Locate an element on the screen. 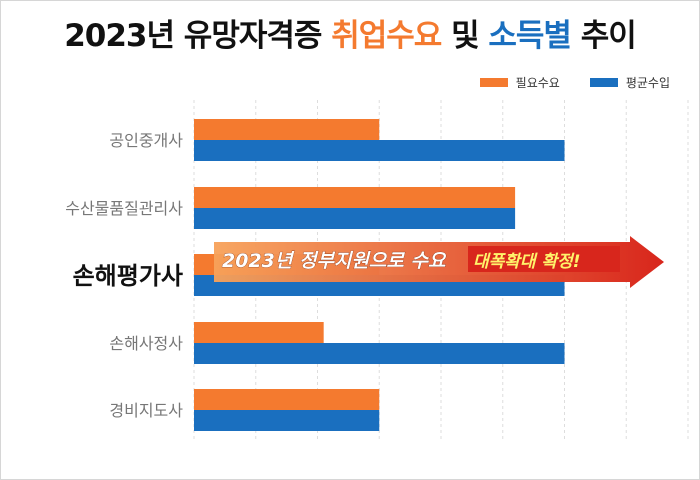  legend-label-required-demand: 필요수요 is located at coordinates (537, 83).